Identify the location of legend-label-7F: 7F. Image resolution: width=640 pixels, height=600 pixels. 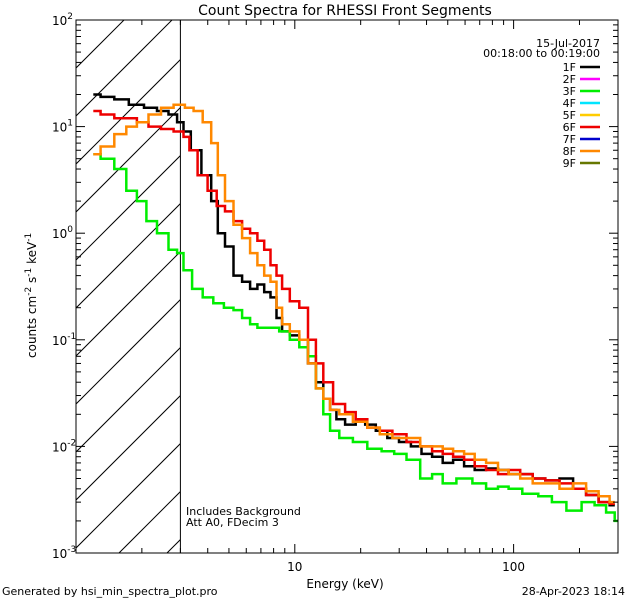
(569, 139).